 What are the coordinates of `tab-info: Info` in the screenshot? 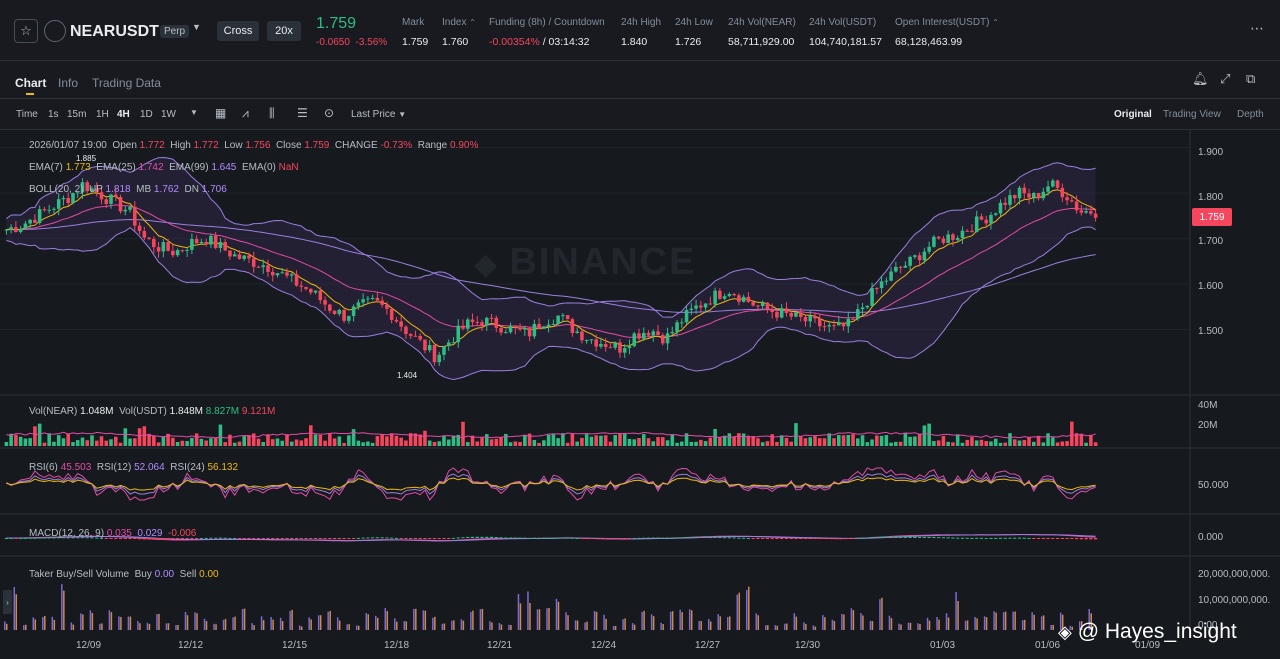 It's located at (68, 83).